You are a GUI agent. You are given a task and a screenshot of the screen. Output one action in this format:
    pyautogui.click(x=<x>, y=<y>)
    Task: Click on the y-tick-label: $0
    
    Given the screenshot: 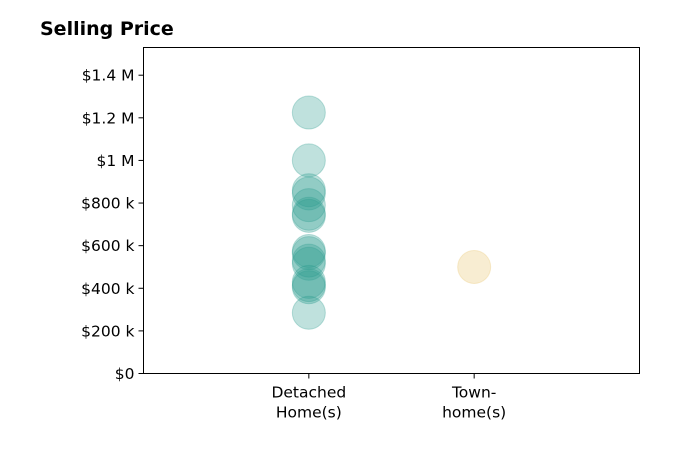 What is the action you would take?
    pyautogui.click(x=125, y=374)
    